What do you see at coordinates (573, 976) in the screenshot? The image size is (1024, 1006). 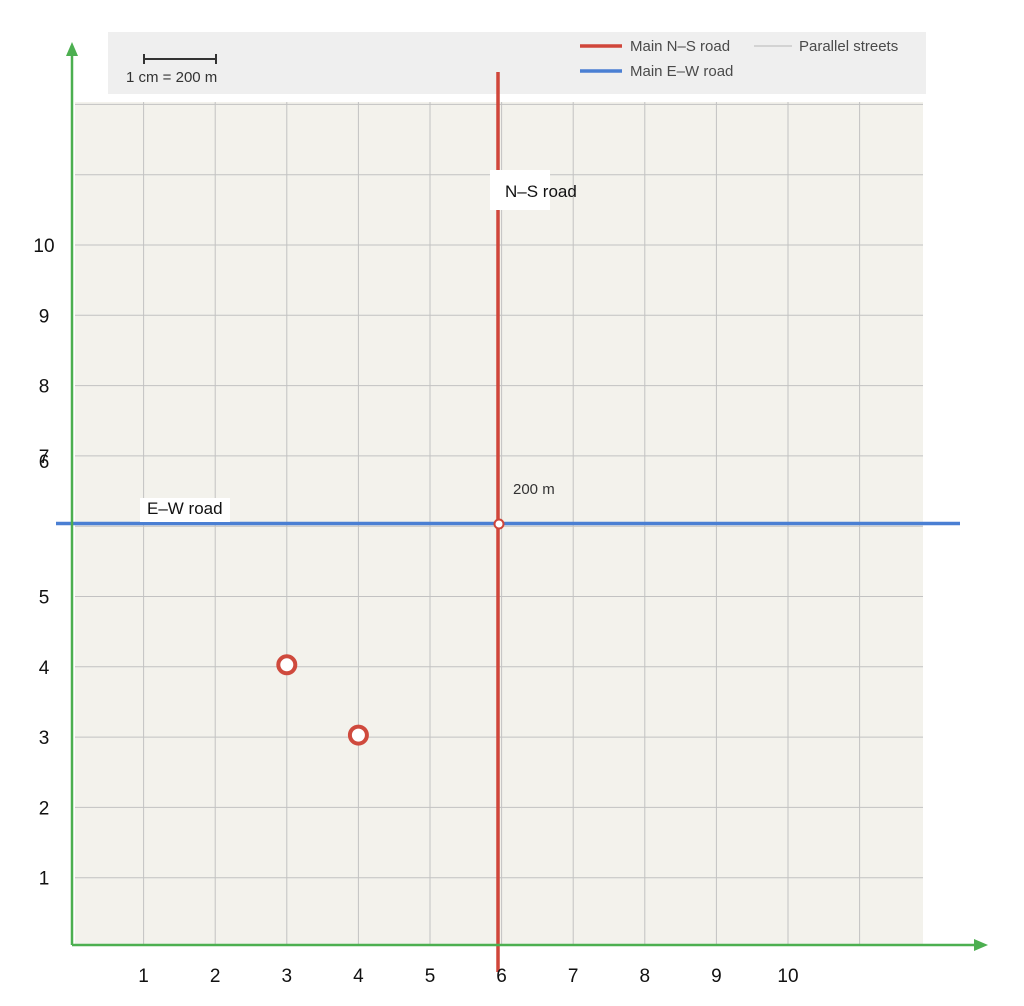 I see `x-tick-label: 7` at bounding box center [573, 976].